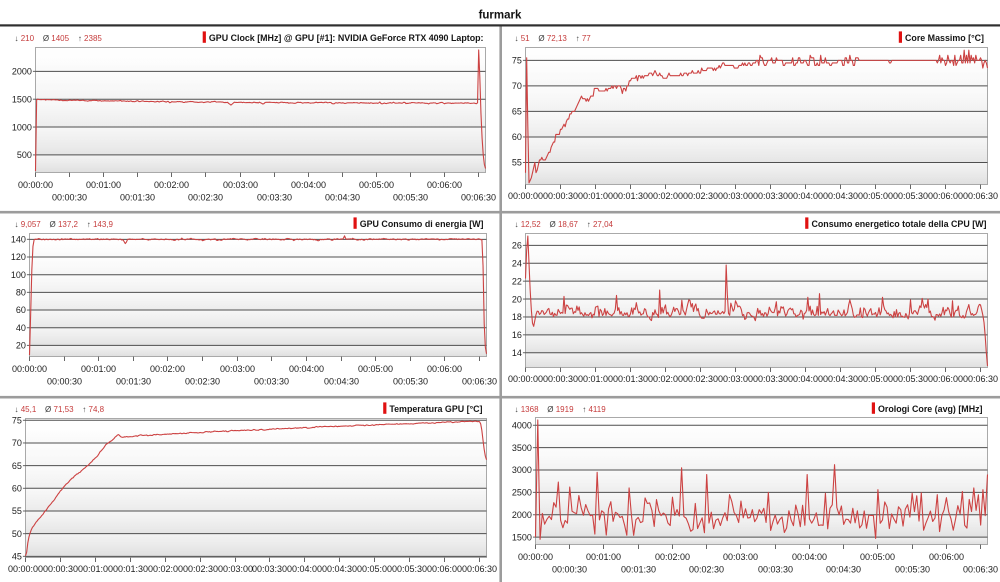  Describe the element at coordinates (898, 224) in the screenshot. I see `svg-text:Consumo energetico totale dell: Consumo energetico totale della CPU [W]` at that location.